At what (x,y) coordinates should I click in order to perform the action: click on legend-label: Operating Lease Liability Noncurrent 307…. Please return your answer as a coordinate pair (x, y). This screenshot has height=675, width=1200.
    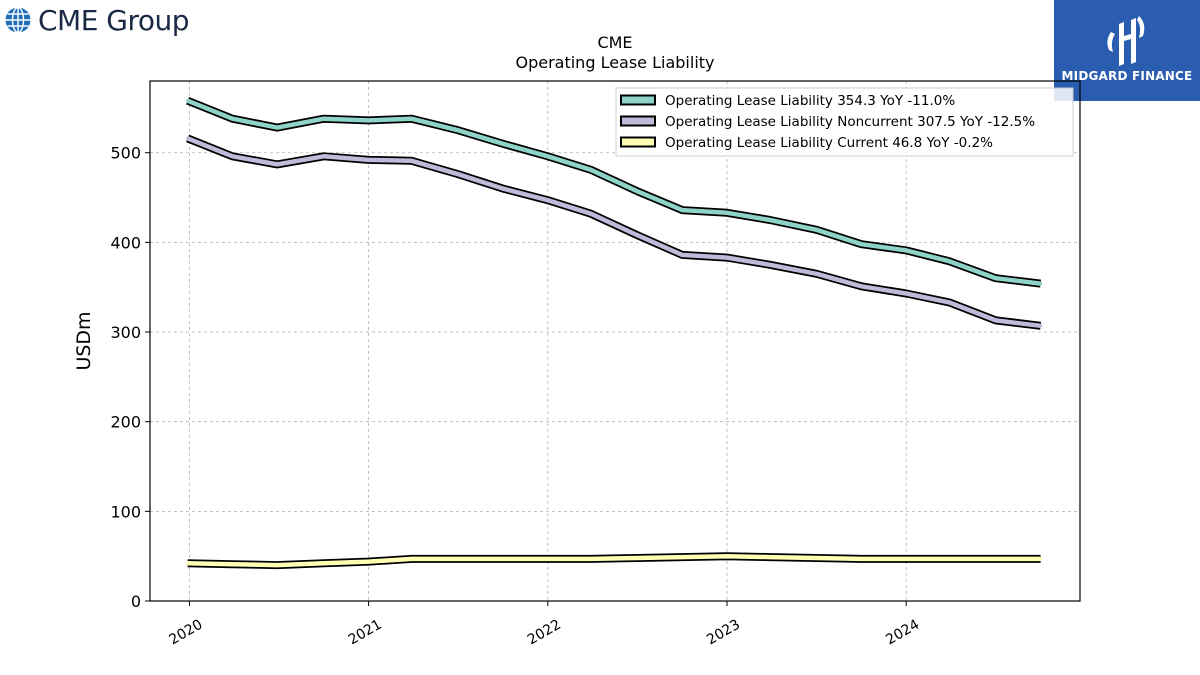
    Looking at the image, I should click on (850, 122).